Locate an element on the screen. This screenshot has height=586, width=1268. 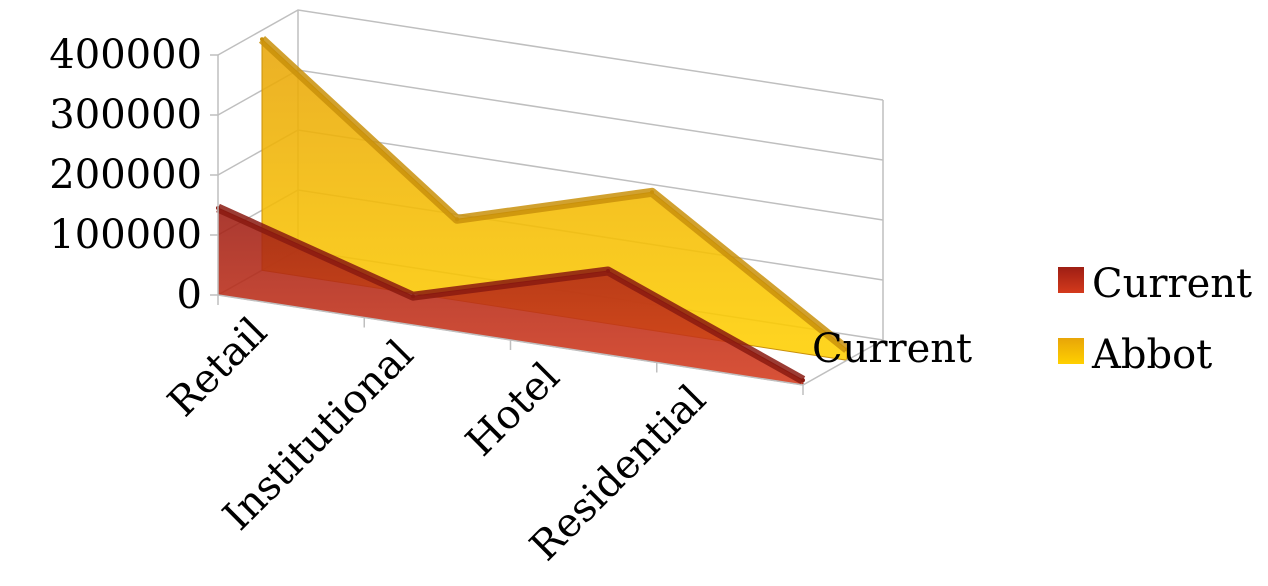
legend-swatch-current is located at coordinates (1071, 280).